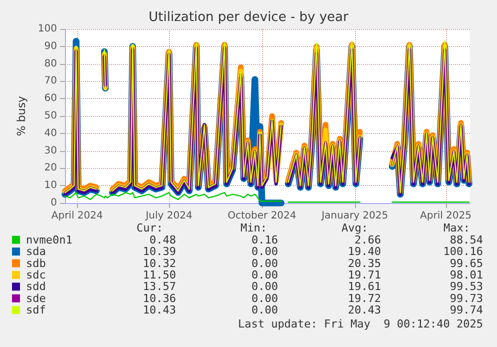 This screenshot has width=497, height=347. I want to click on x-tick-label: July 2024, so click(168, 216).